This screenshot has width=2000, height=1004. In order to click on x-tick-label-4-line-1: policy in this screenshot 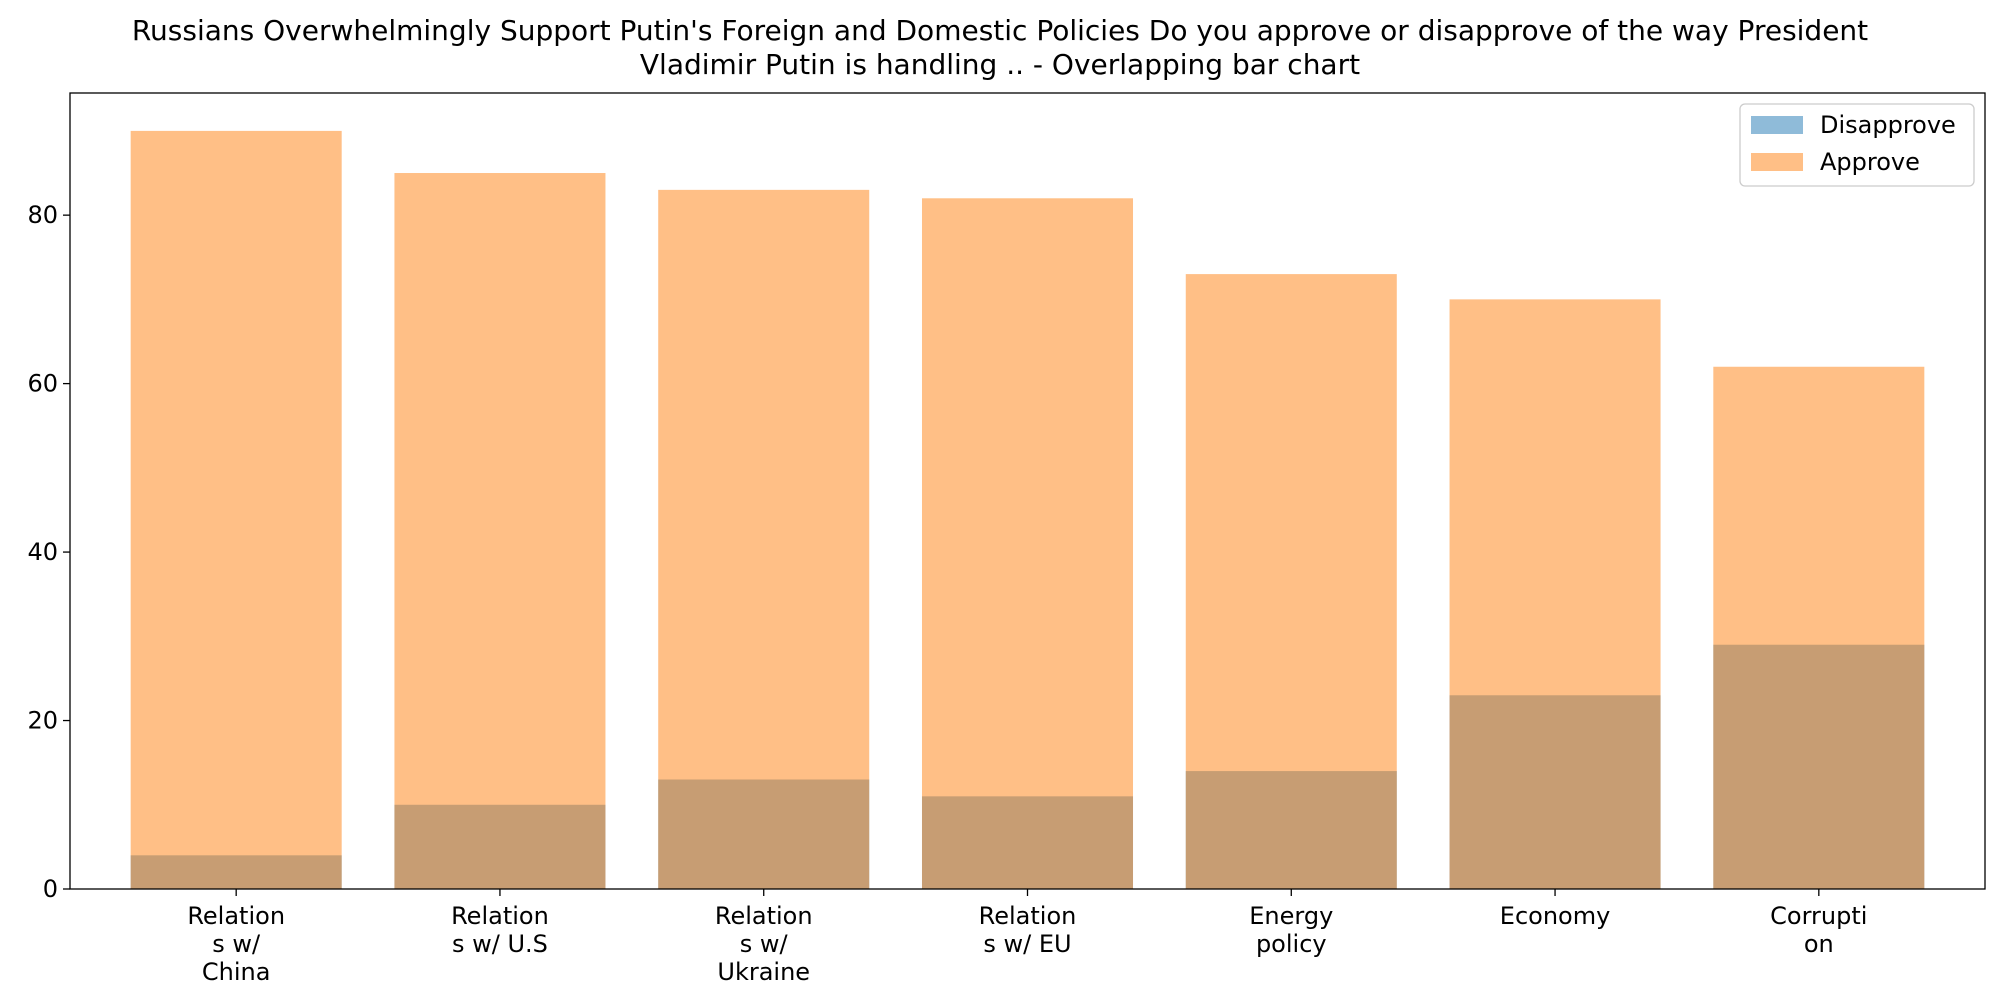, I will do `click(1291, 944)`.